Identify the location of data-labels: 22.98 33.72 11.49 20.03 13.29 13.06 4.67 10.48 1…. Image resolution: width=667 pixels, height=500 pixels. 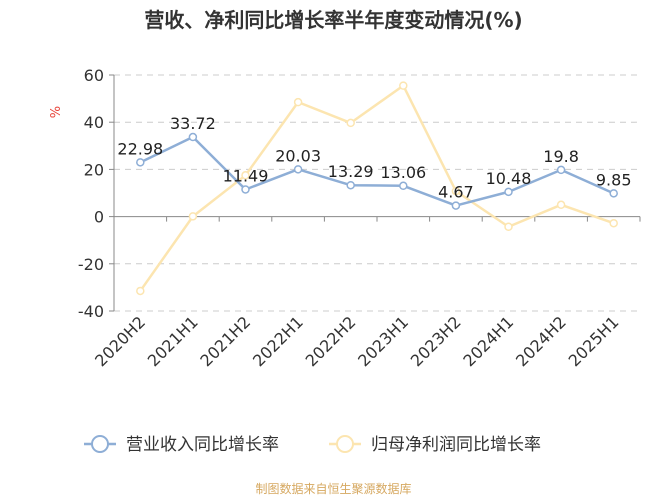
(374, 158).